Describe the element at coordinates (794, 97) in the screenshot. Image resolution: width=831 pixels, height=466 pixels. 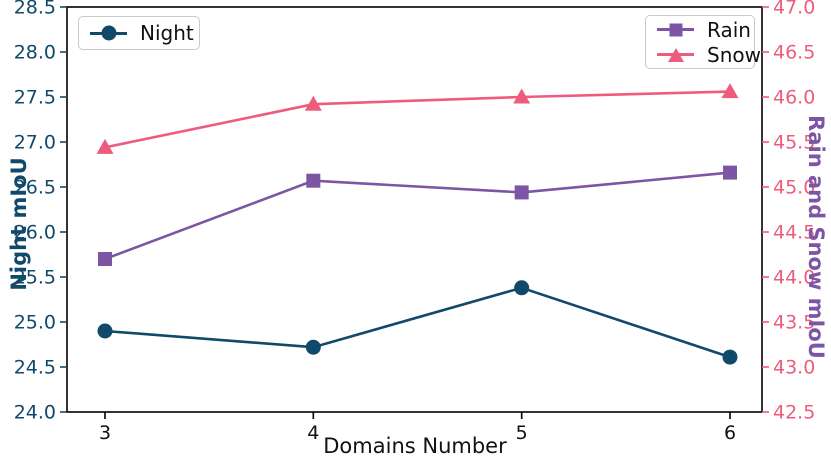
I see `svg-text: 46.0` at that location.